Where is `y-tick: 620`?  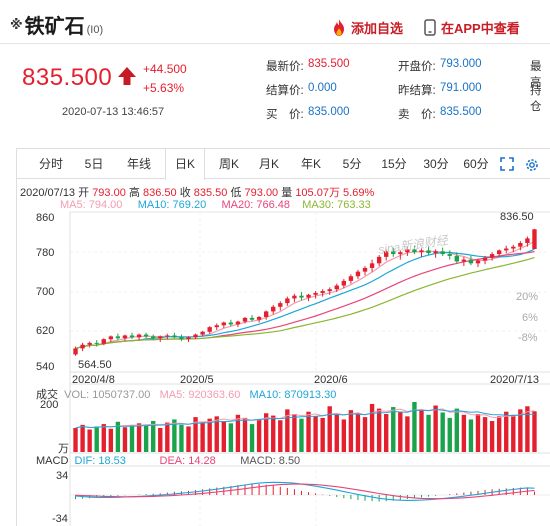 y-tick: 620 is located at coordinates (45, 331).